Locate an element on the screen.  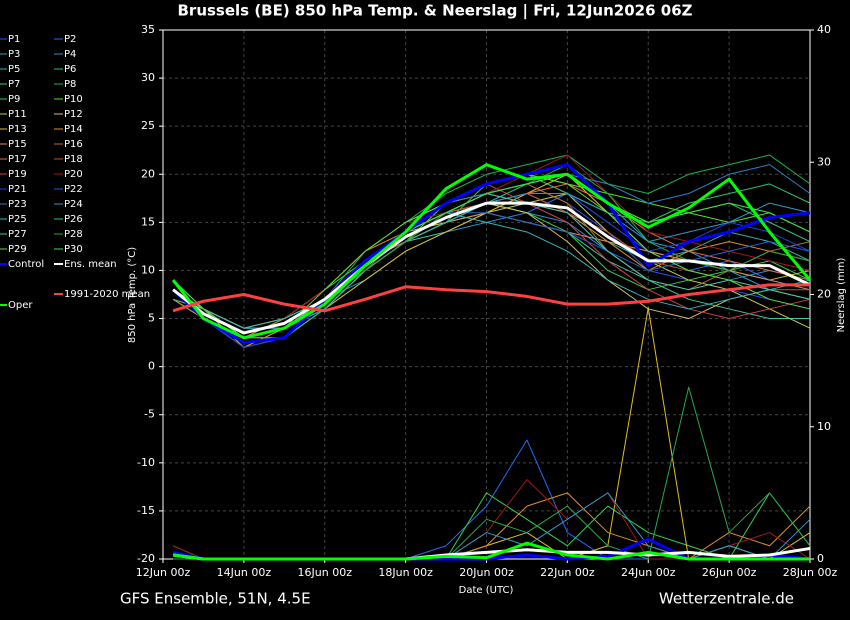
y2-tick-label: 0 is located at coordinates (820, 558).